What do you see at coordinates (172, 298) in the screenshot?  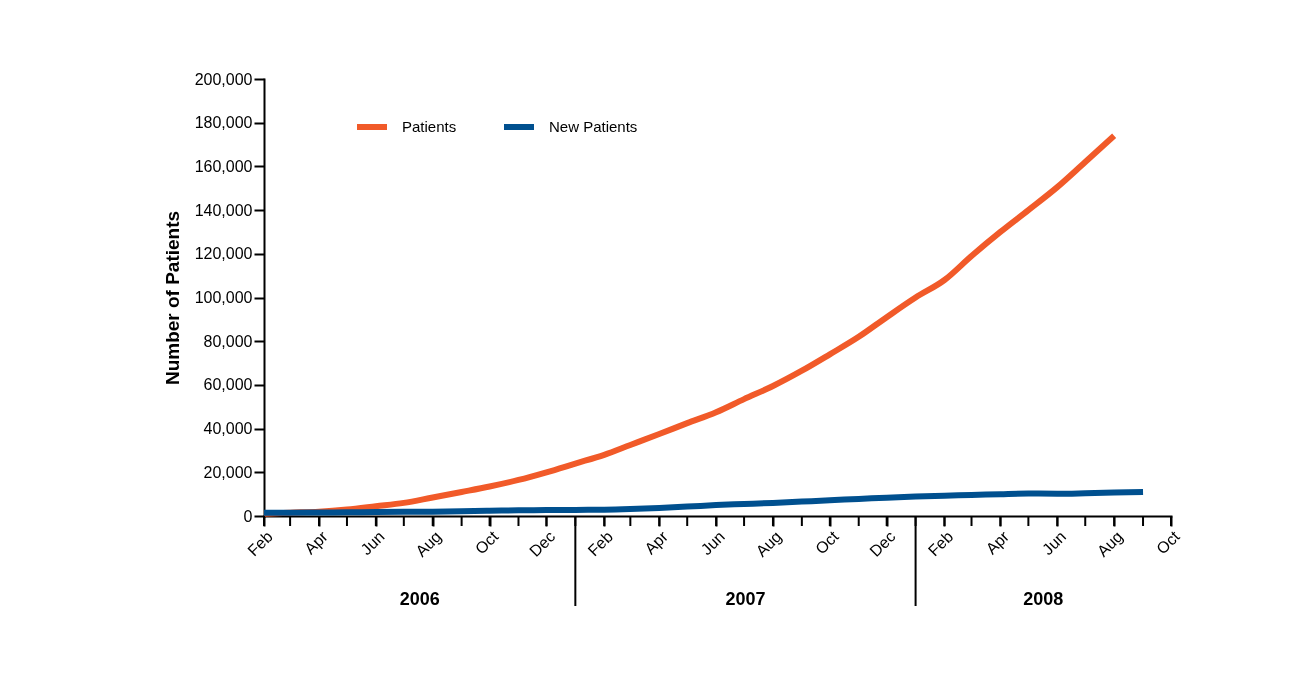 I see `y-axis-title: Number of Patients` at bounding box center [172, 298].